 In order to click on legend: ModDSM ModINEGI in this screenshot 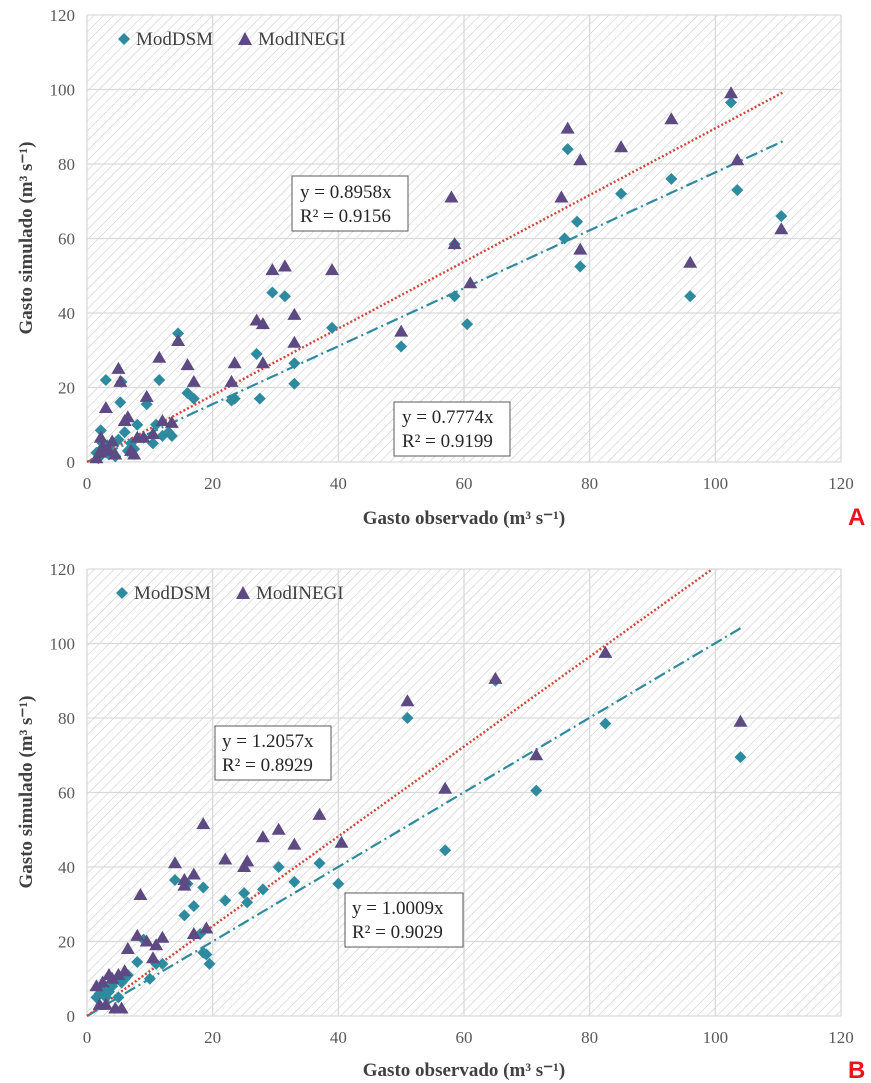, I will do `click(232, 39)`.